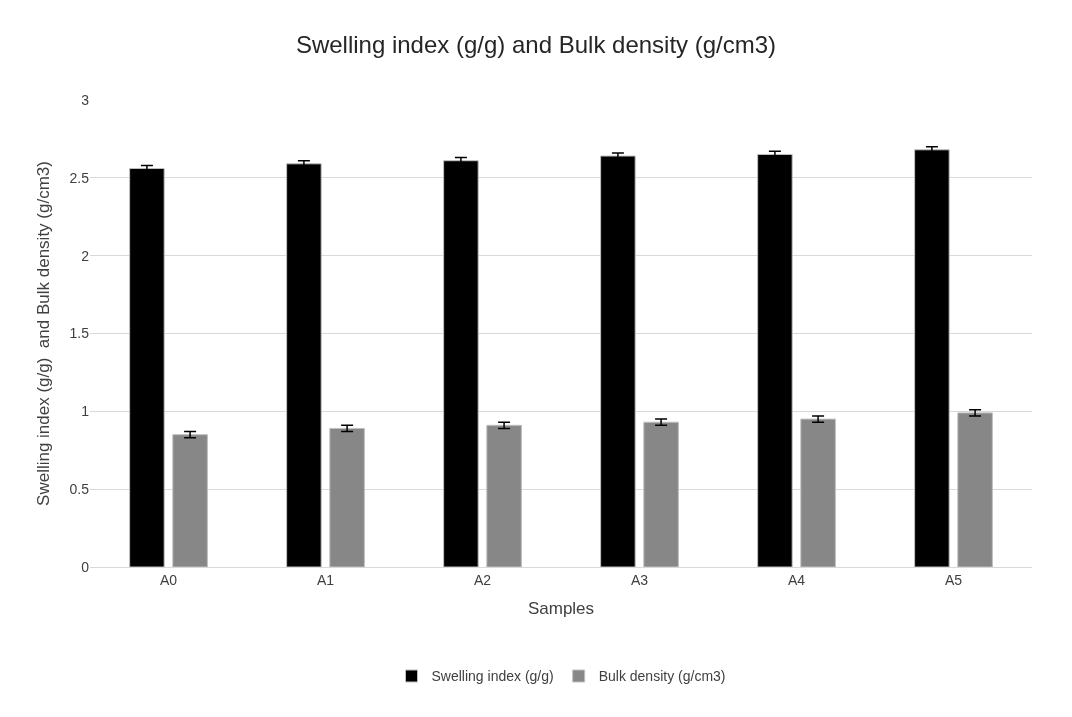  Describe the element at coordinates (492, 676) in the screenshot. I see `legend-label: Swelling index (g/g)` at that location.